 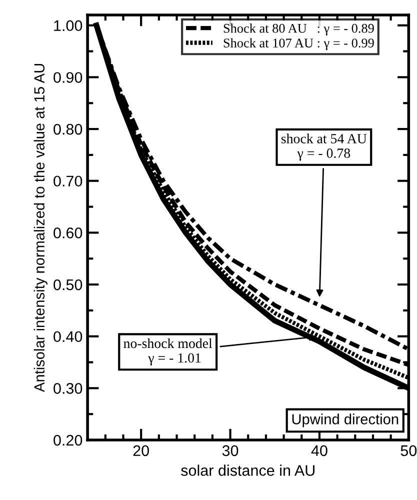 What do you see at coordinates (299, 30) in the screenshot?
I see `legend-label: Shock at 80 AU : γ = - 0.89` at bounding box center [299, 30].